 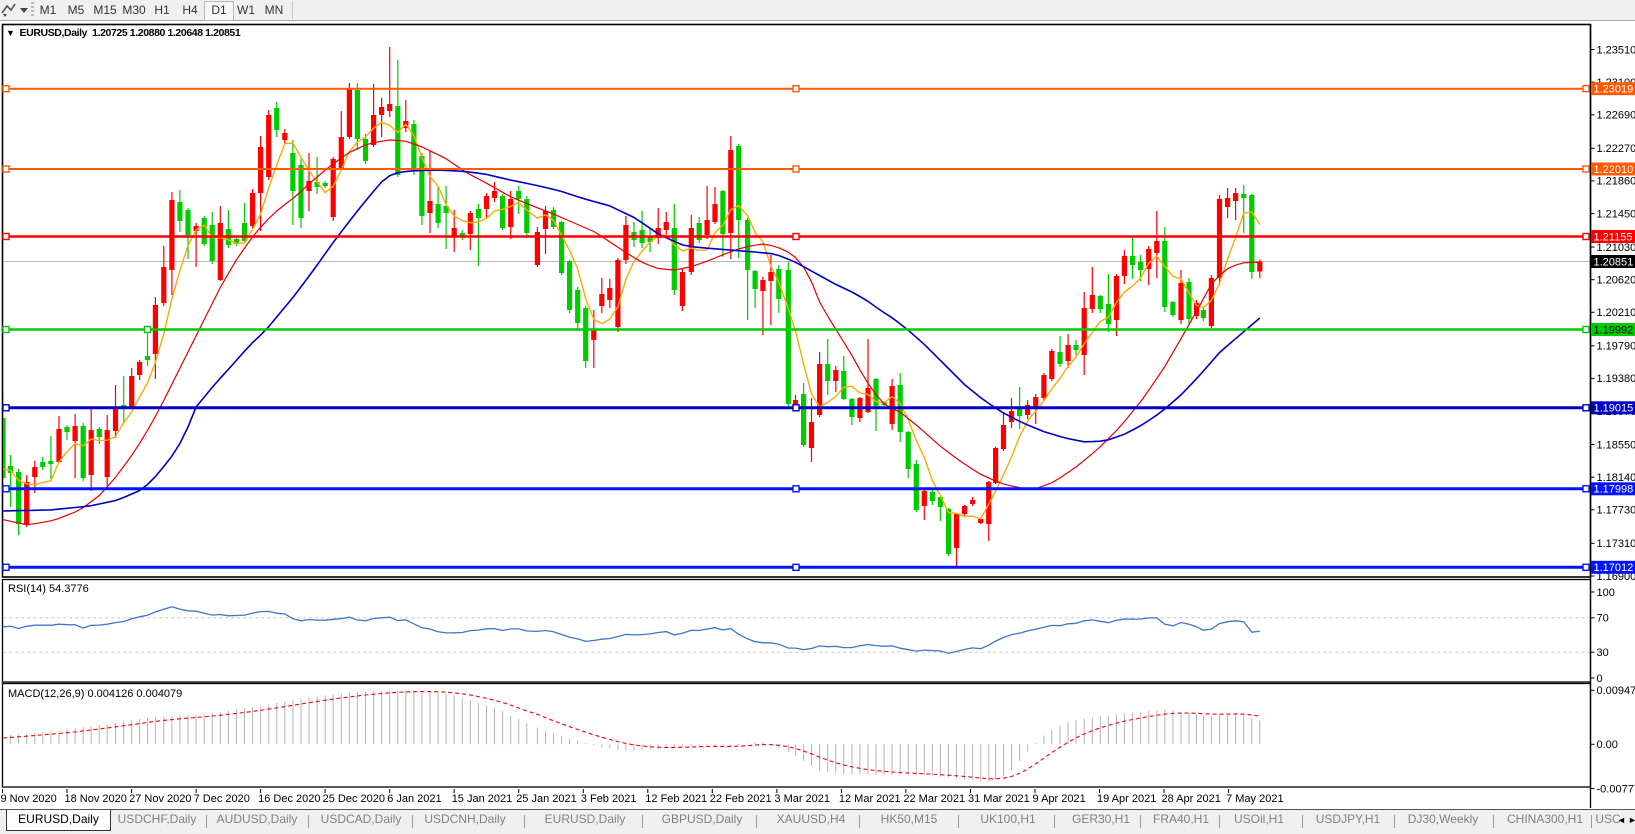 What do you see at coordinates (1603, 653) in the screenshot?
I see `svg-text: 30` at bounding box center [1603, 653].